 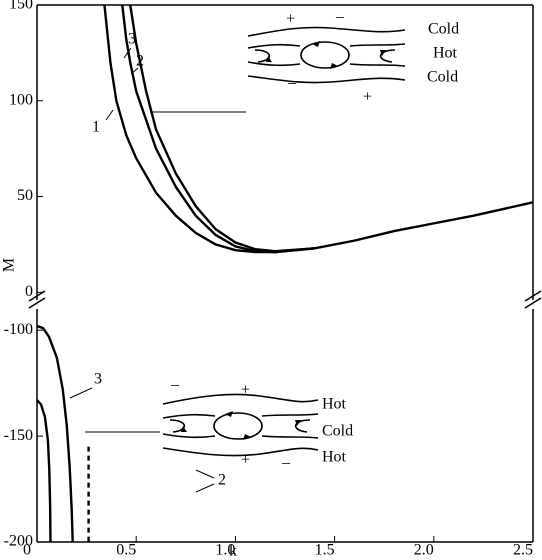 I want to click on x-tick-label: 2.5, so click(x=523, y=550).